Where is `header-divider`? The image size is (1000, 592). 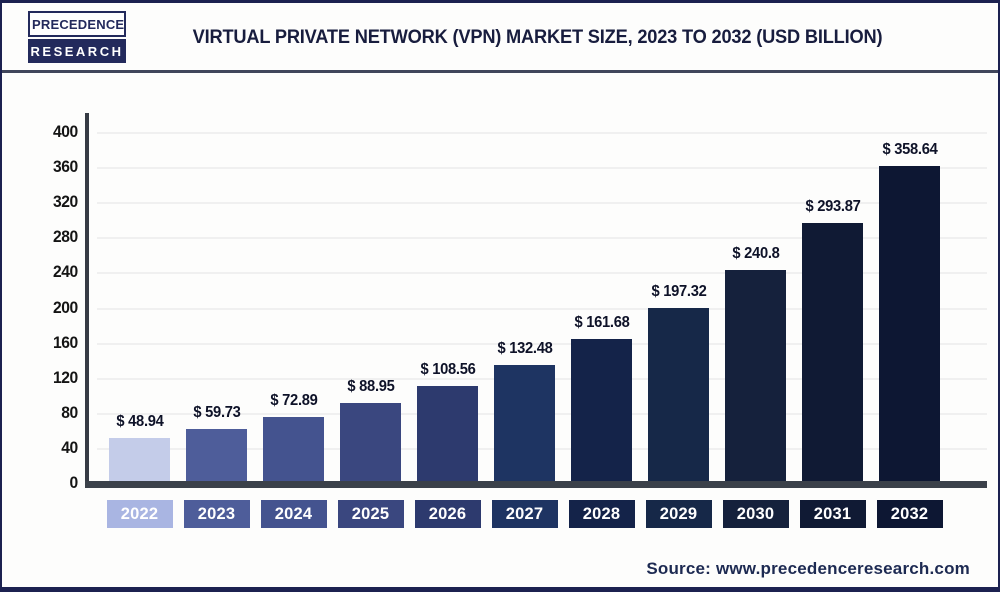 header-divider is located at coordinates (500, 71).